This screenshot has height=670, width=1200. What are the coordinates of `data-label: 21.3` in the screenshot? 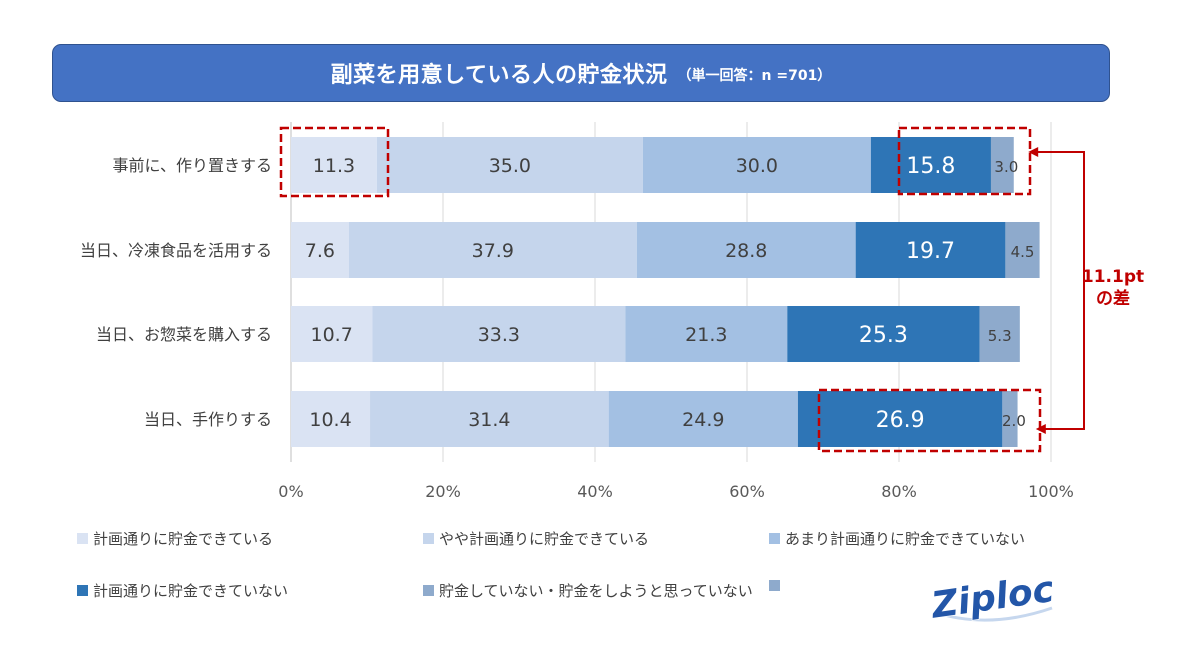 It's located at (706, 335).